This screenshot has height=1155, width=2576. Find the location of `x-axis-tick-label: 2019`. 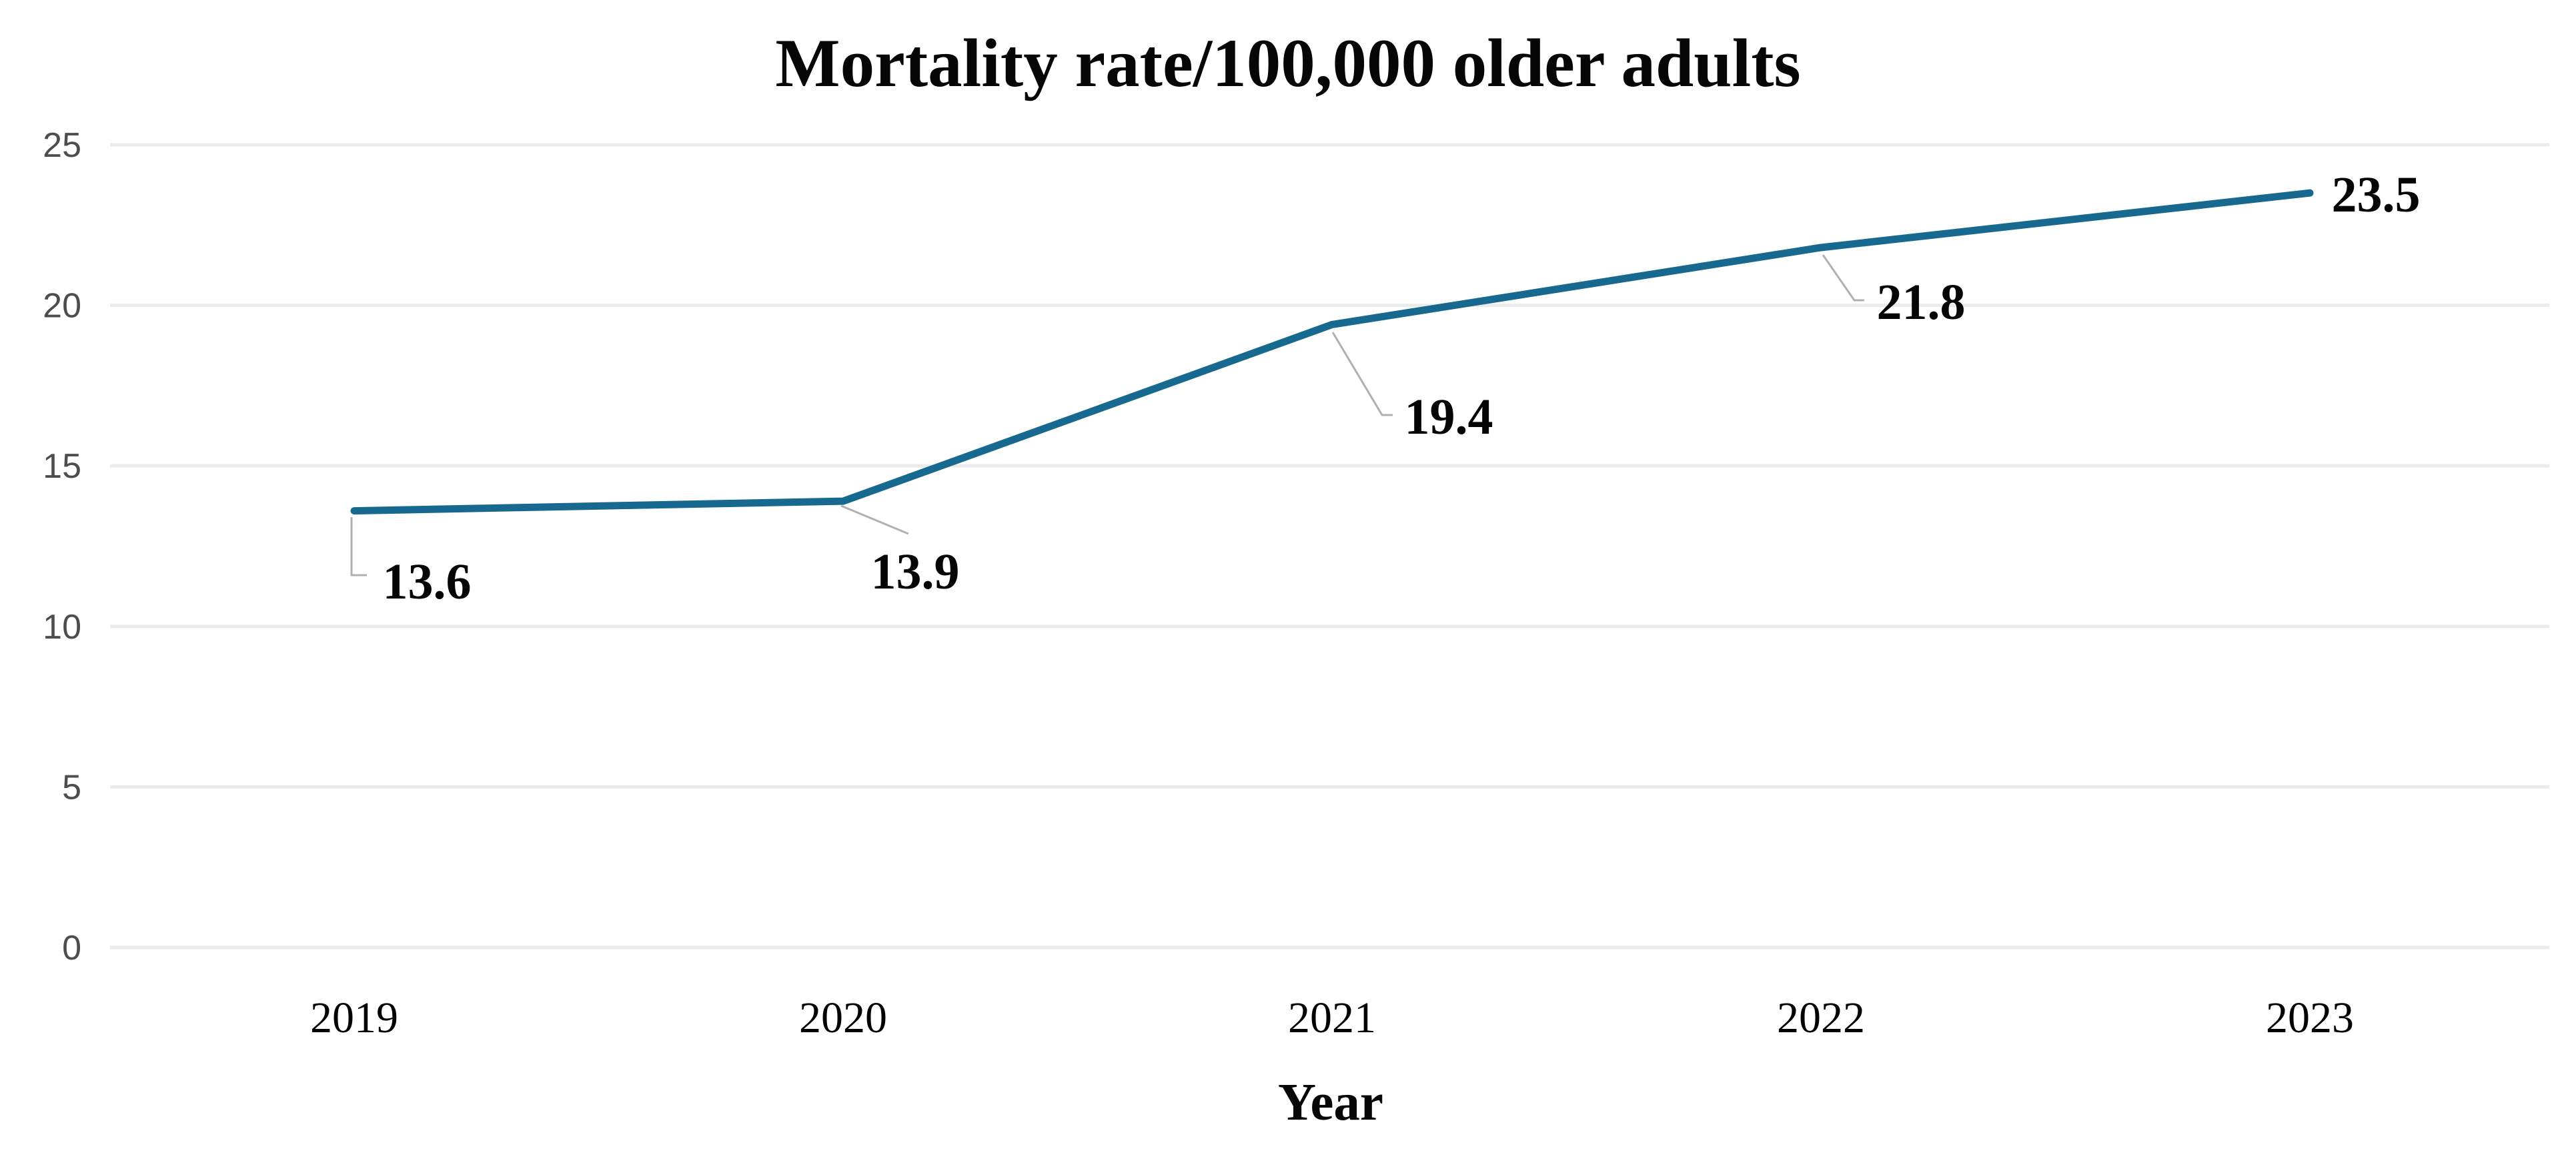

x-axis-tick-label: 2019 is located at coordinates (354, 1018).